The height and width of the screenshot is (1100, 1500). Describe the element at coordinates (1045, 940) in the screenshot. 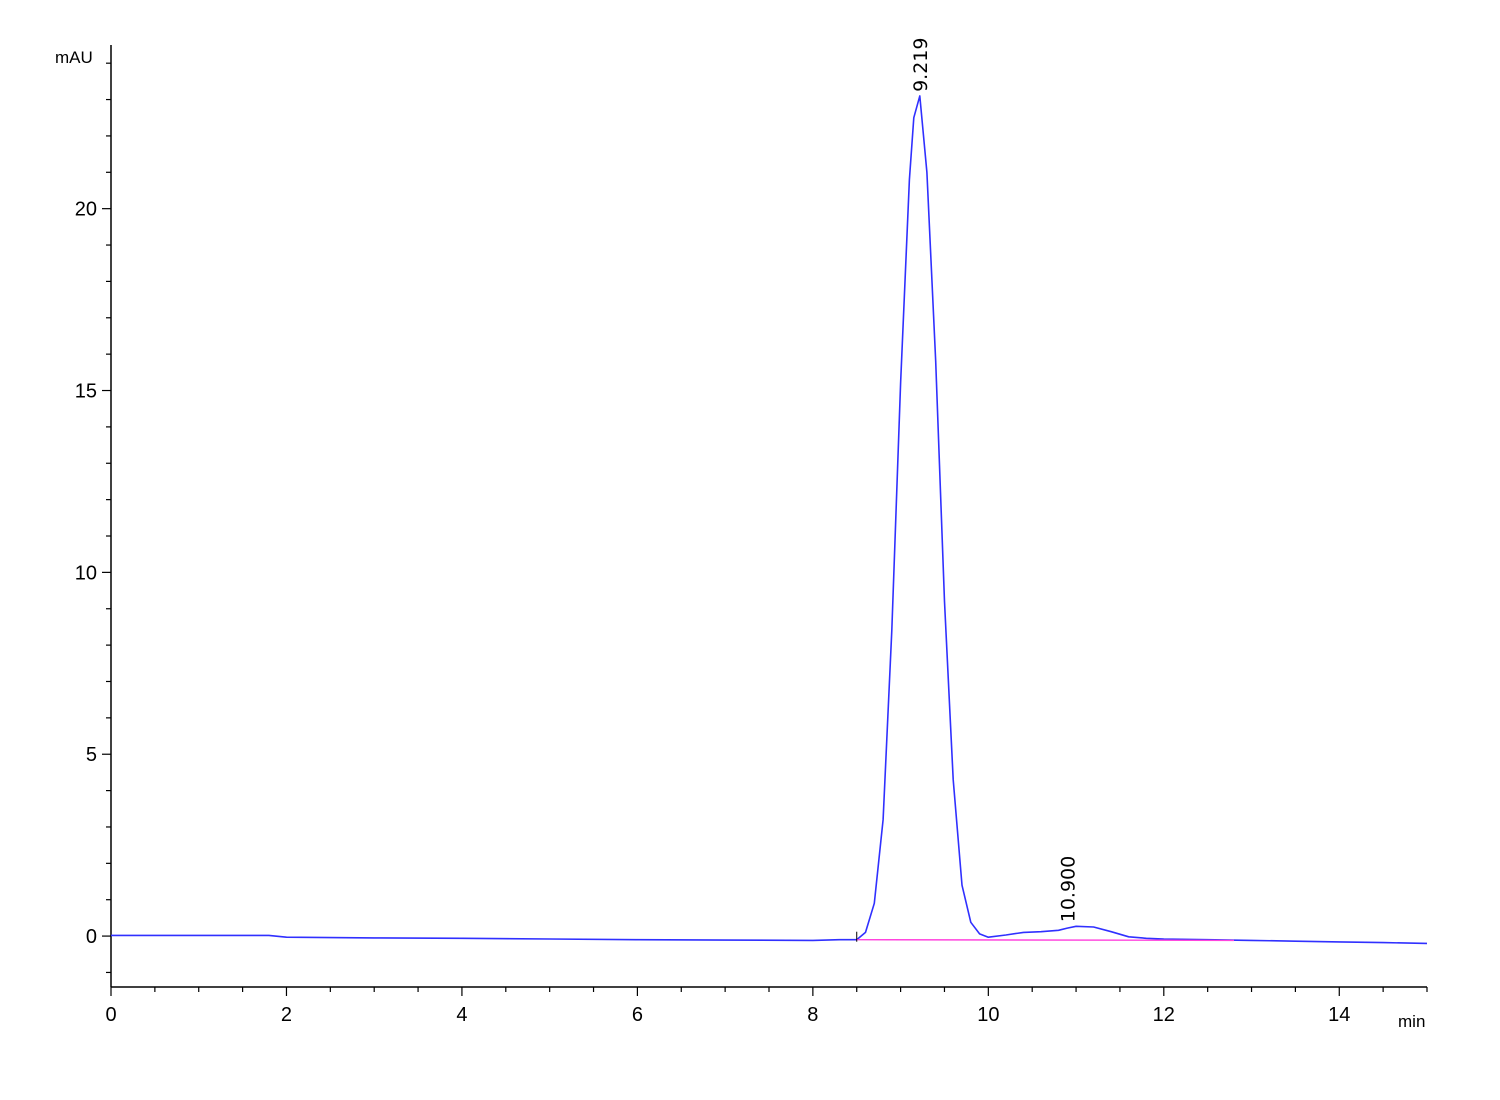

I see `integration-baseline` at that location.